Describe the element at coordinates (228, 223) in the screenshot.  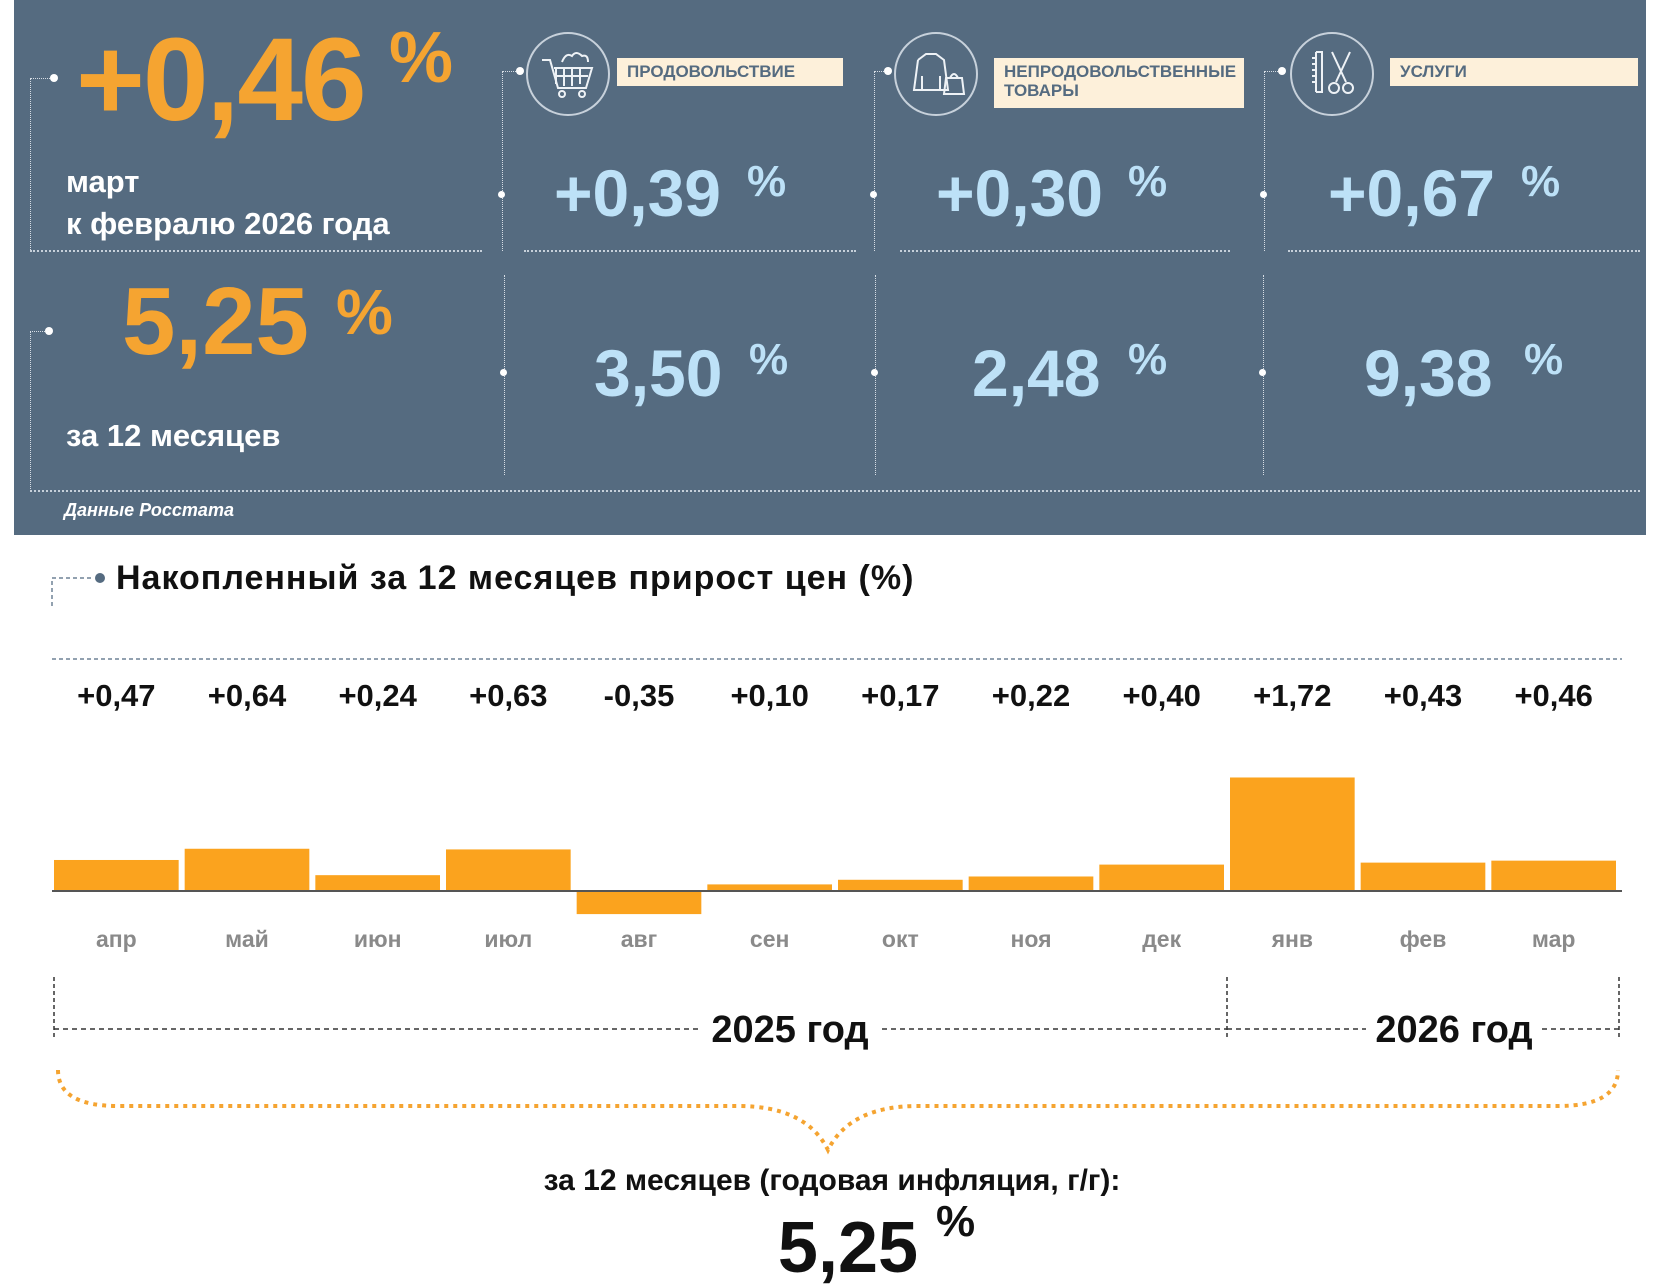
I see `monthly-caption-period: к февралю 2026 года` at that location.